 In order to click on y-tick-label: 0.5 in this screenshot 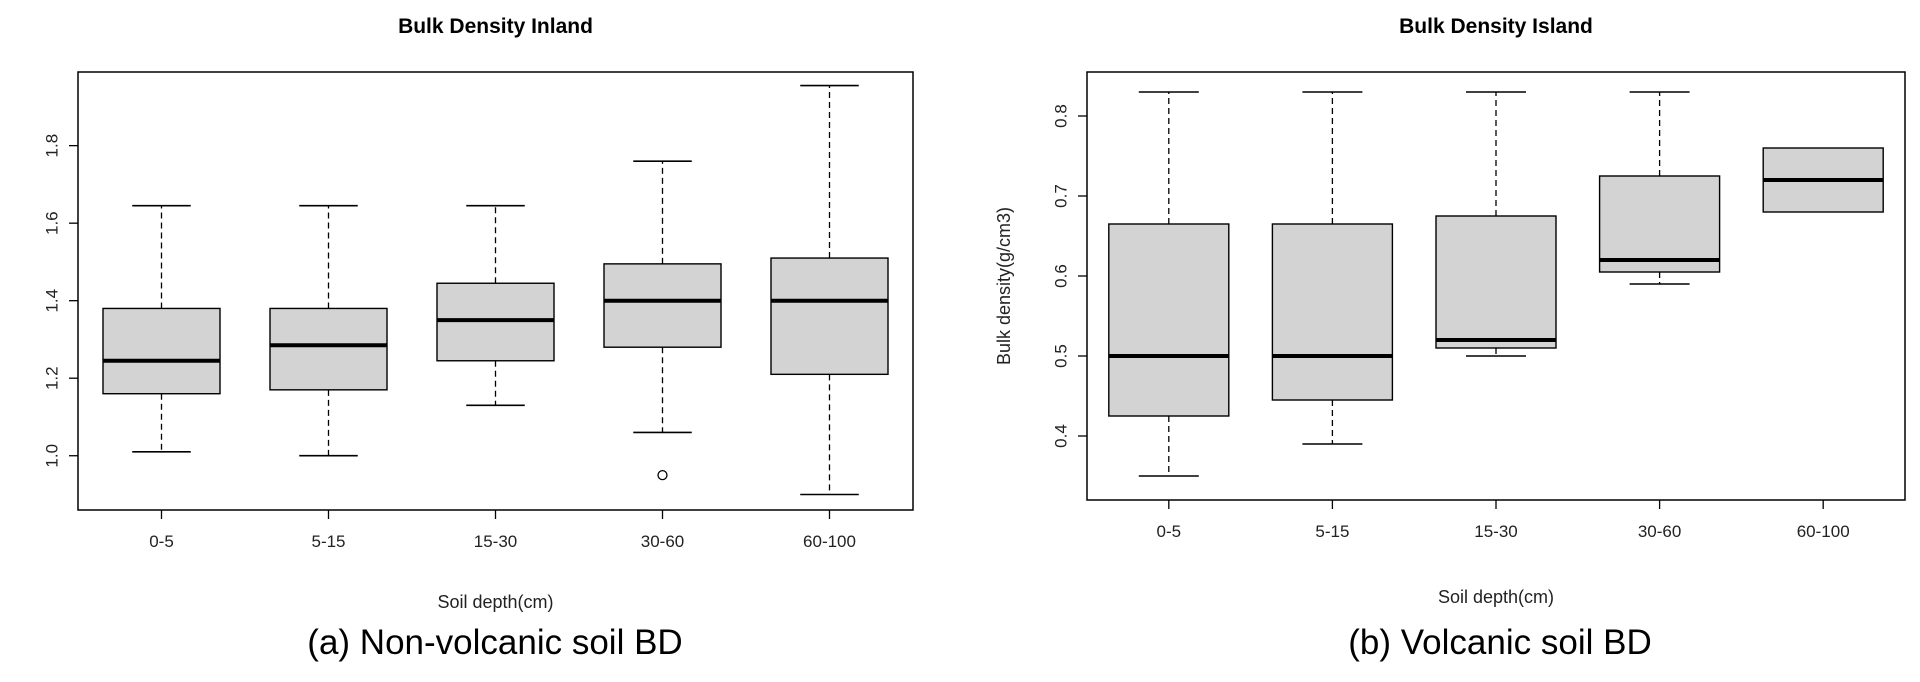, I will do `click(1060, 356)`.